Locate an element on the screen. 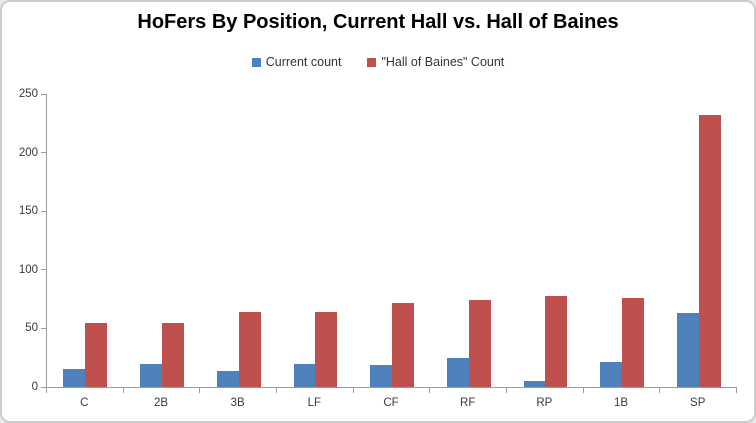 The image size is (756, 423). y-axis-label-250: 250 is located at coordinates (28, 94).